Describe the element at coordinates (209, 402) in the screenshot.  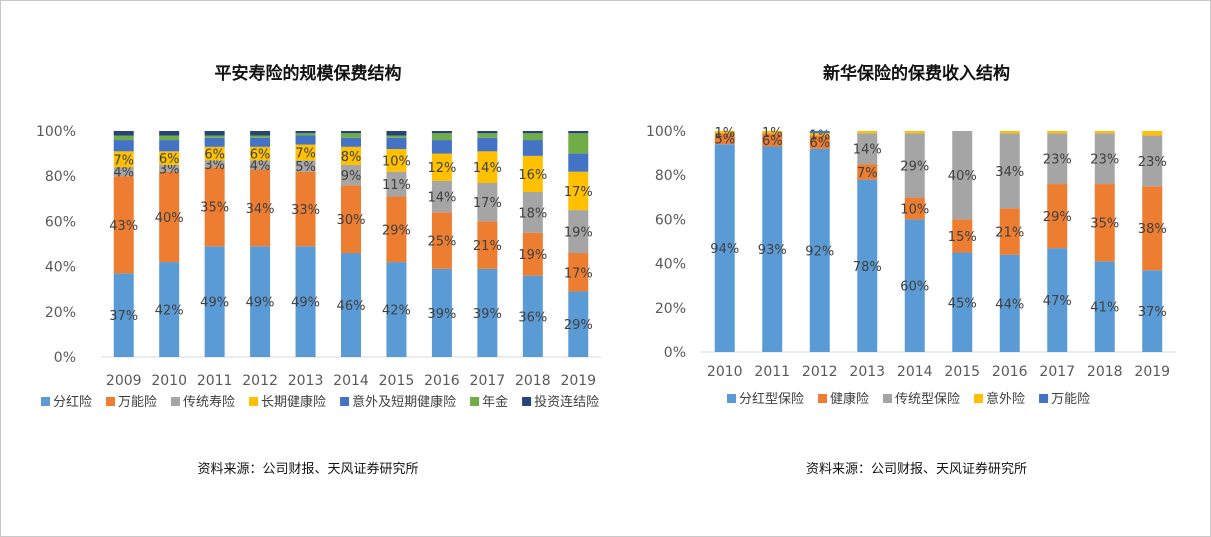
I see `legend-entry: 传统寿险` at that location.